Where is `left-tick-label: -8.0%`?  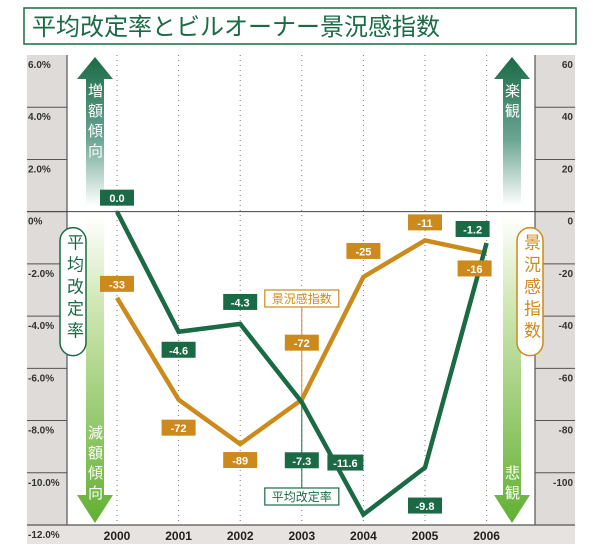 left-tick-label: -8.0% is located at coordinates (41, 431).